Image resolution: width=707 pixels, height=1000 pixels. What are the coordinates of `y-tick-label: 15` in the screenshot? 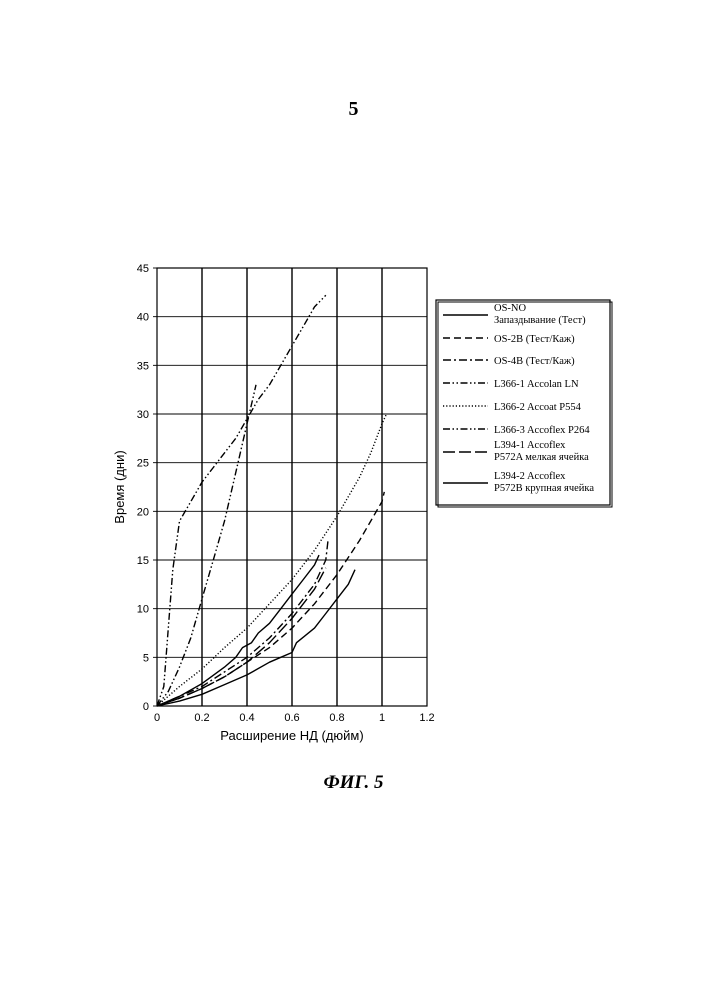 It's located at (143, 561).